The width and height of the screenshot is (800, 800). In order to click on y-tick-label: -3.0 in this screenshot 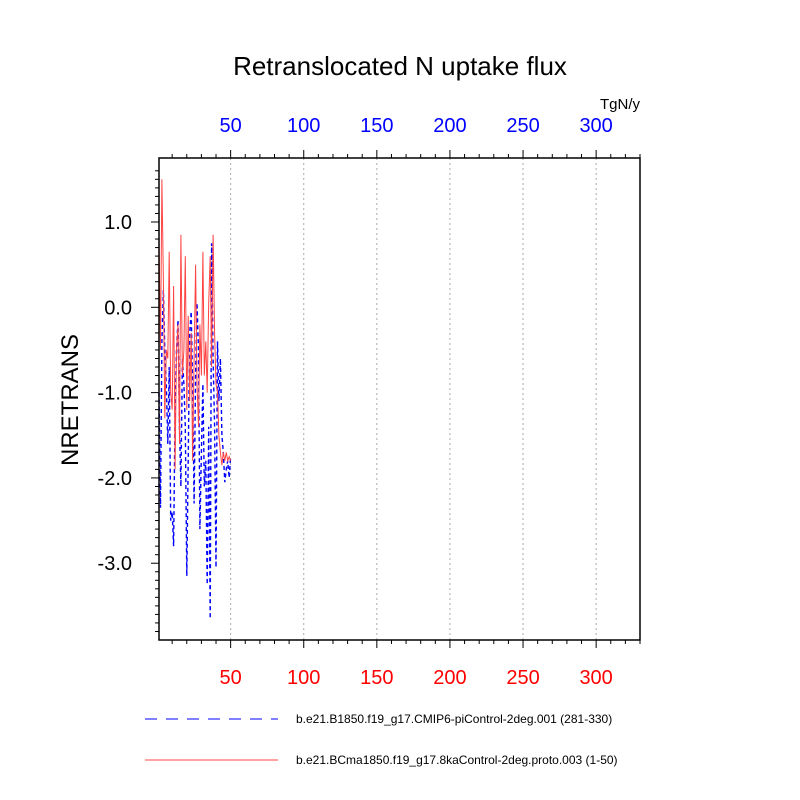, I will do `click(115, 564)`.